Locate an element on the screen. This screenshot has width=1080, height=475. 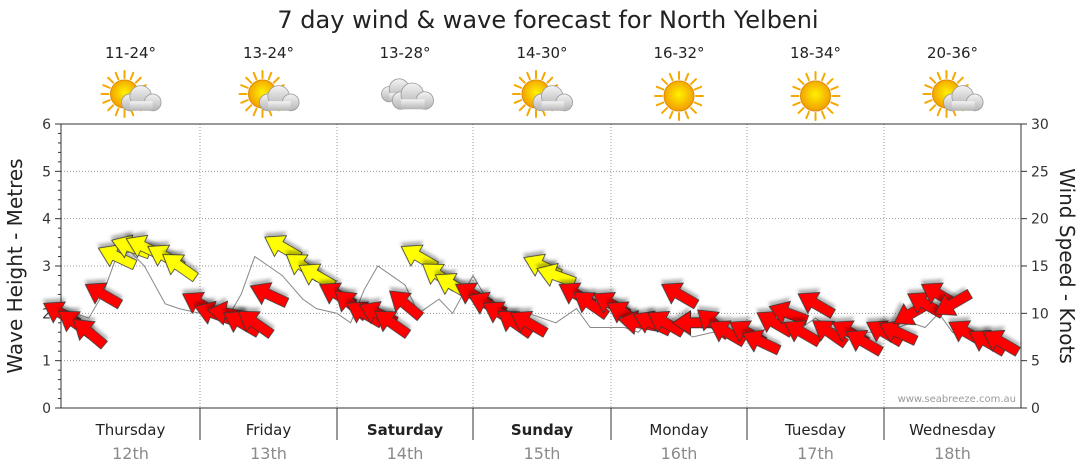
day-name-label: Friday is located at coordinates (269, 430).